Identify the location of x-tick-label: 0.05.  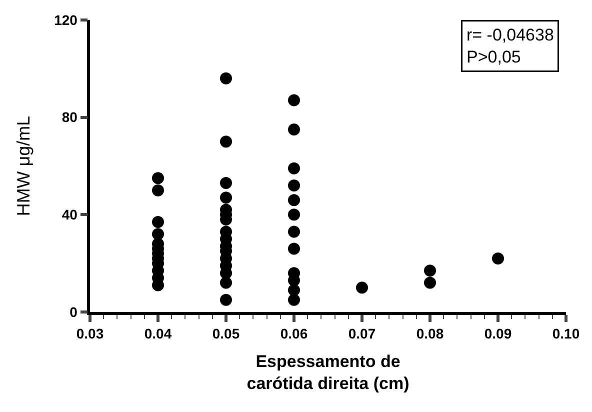
(226, 334).